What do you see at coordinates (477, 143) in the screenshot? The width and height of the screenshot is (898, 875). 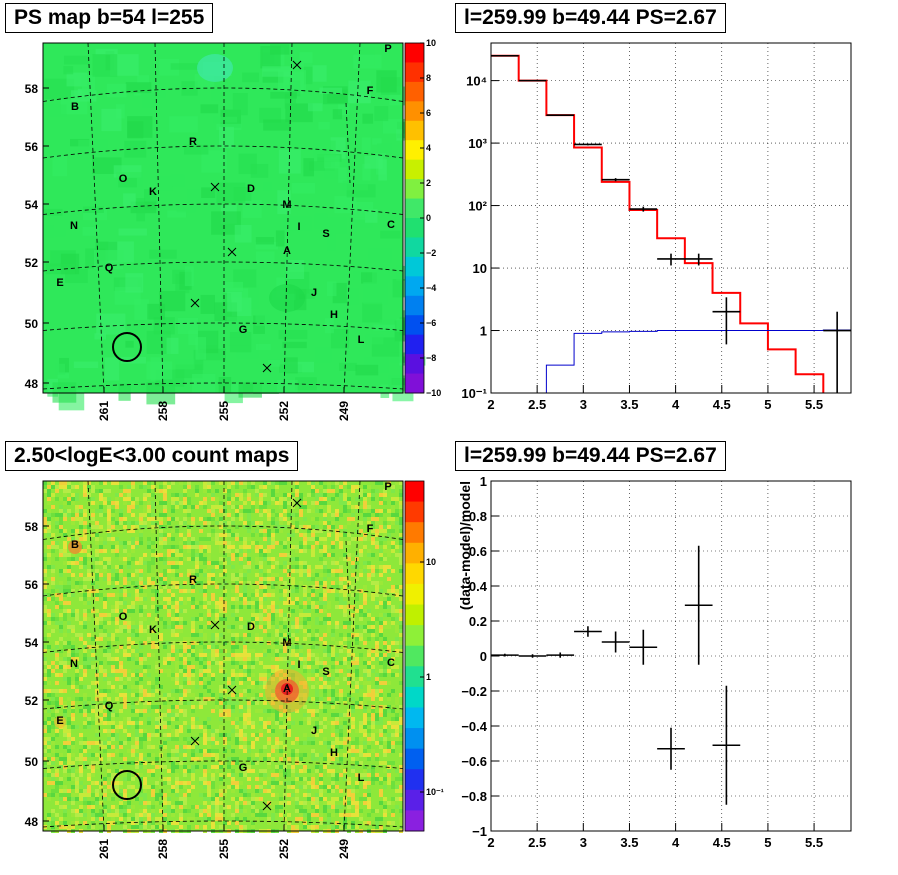 I see `y-tick-label: 10³` at bounding box center [477, 143].